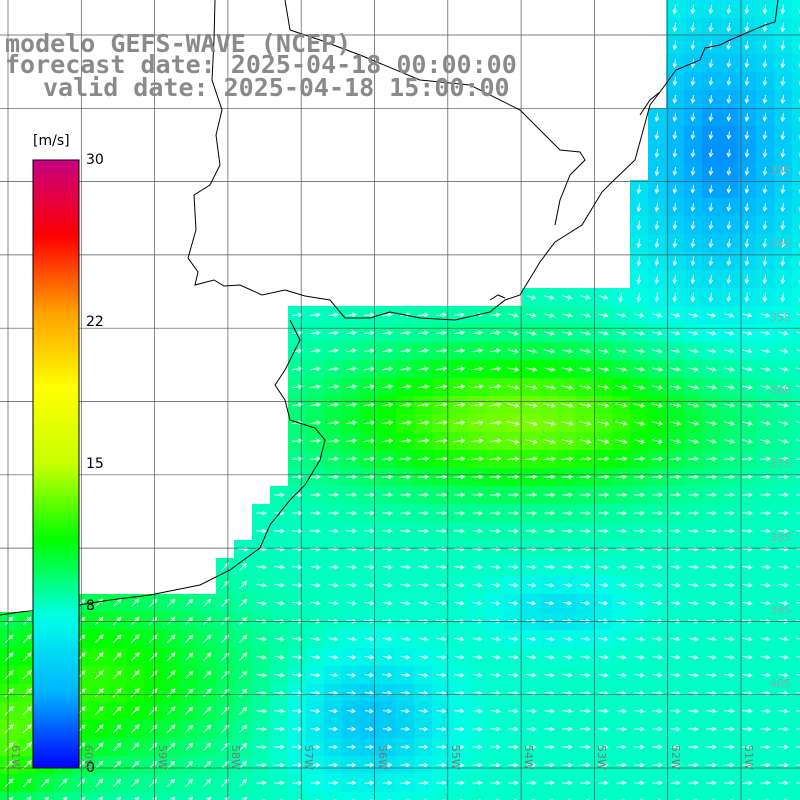  What do you see at coordinates (89, 757) in the screenshot?
I see `longitude-label: 60W` at bounding box center [89, 757].